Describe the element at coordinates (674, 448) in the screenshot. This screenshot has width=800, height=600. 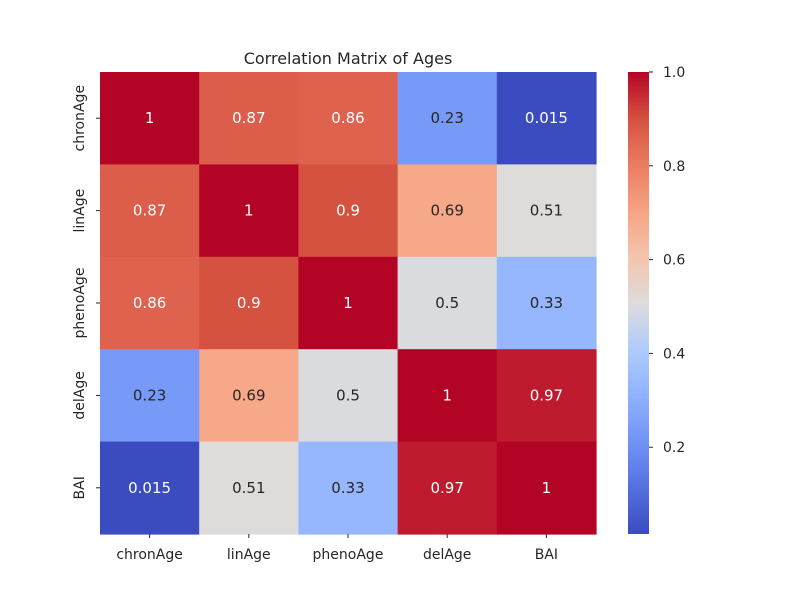
I see `colorbar-tick-label: 0.2` at that location.